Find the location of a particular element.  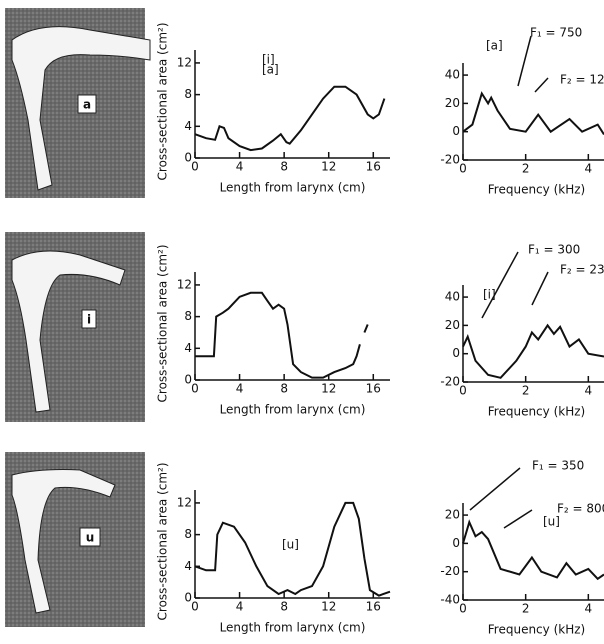

y-tick-label: -40 is located at coordinates (450, 600).